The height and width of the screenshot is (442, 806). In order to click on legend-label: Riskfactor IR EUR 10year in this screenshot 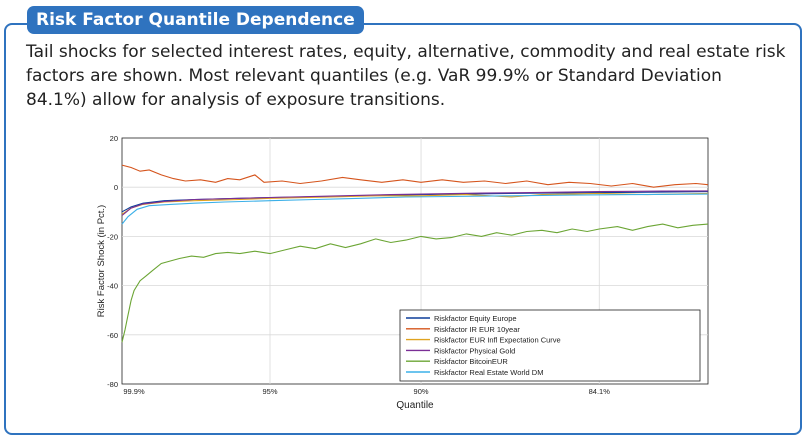, I will do `click(477, 329)`.